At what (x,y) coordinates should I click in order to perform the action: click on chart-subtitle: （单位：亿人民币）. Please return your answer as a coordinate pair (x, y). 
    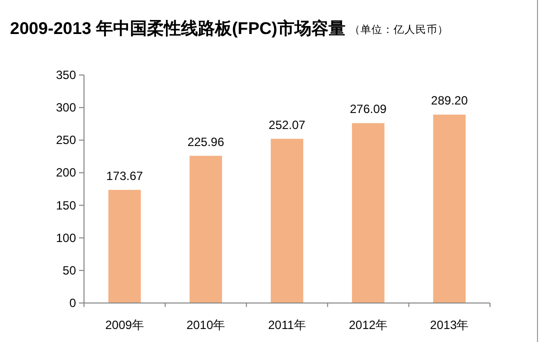
    Looking at the image, I should click on (398, 29).